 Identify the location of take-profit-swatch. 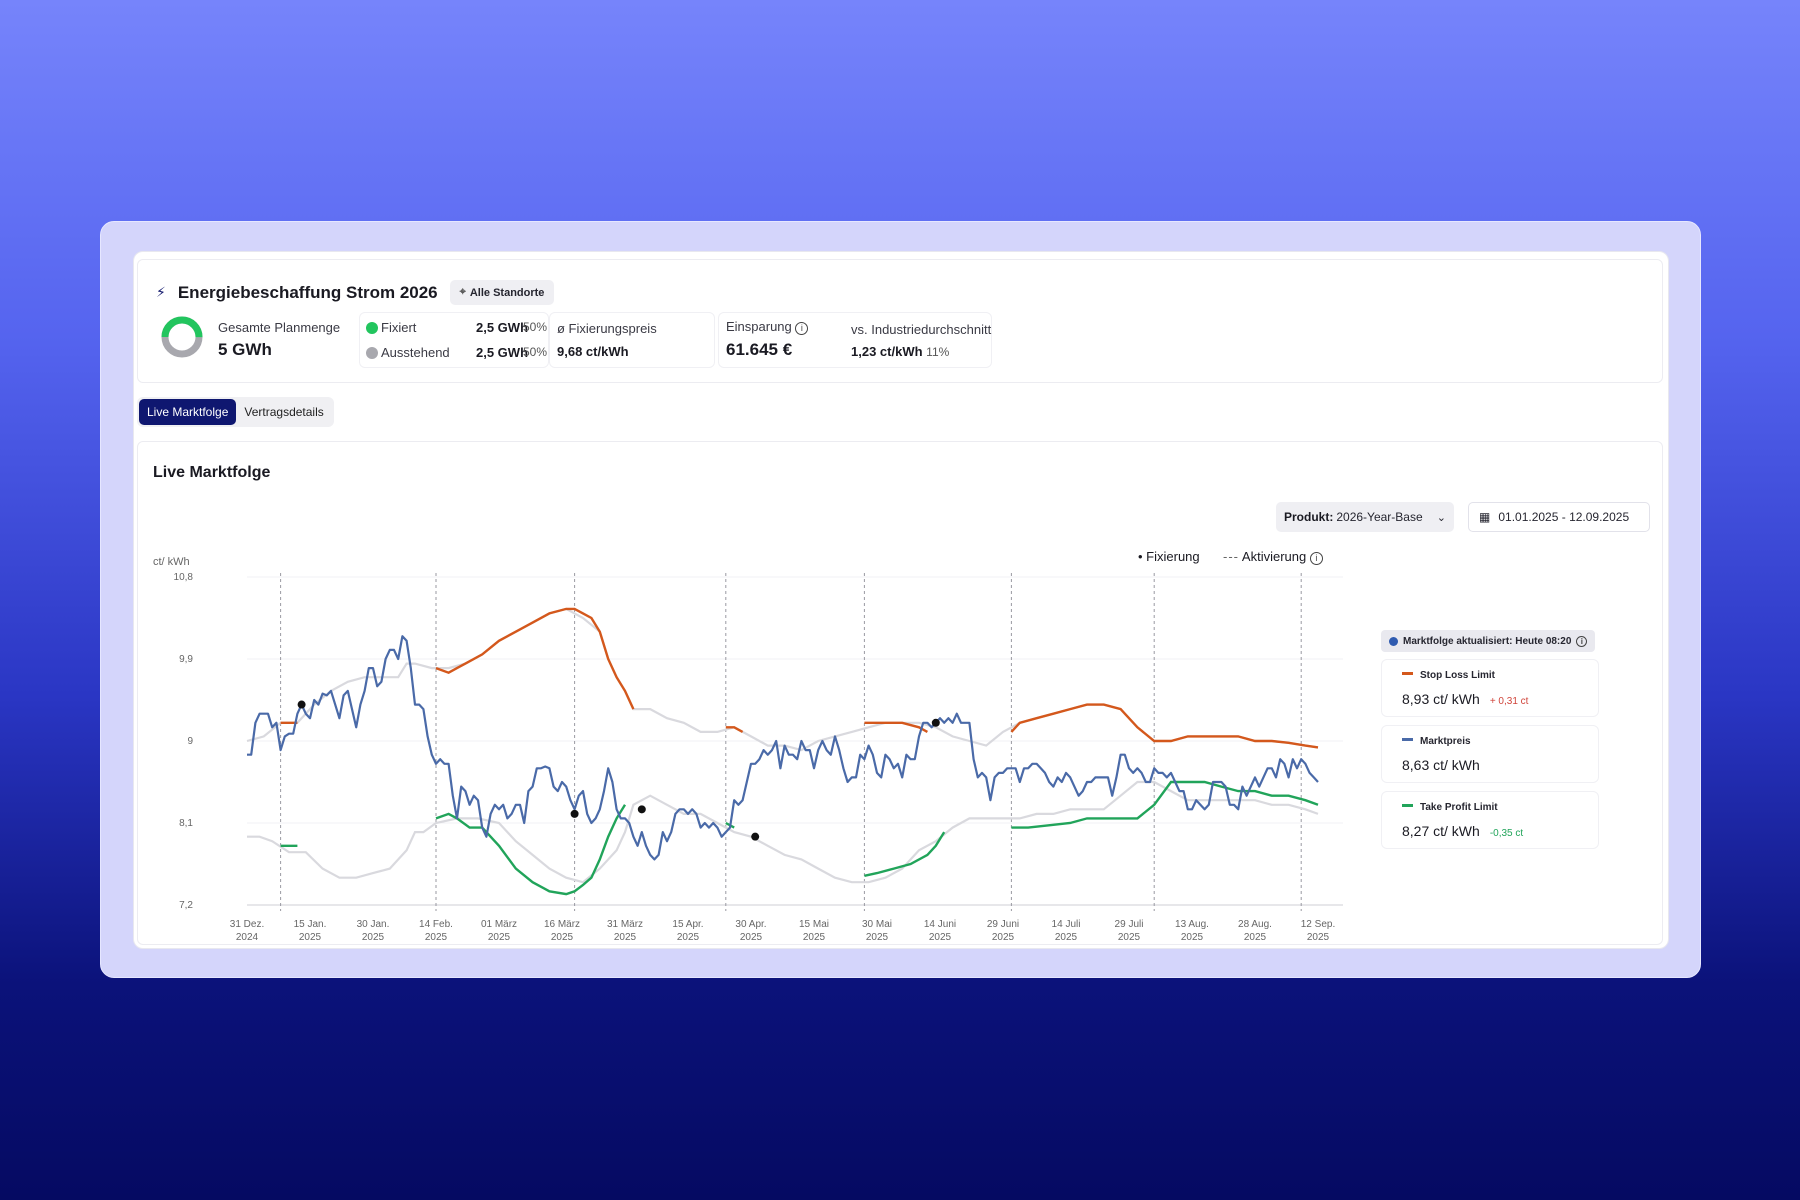
(1407, 805).